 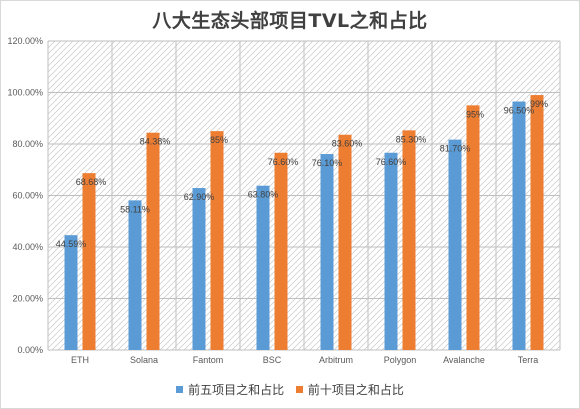 What do you see at coordinates (528, 360) in the screenshot?
I see `x-tick-label: Terra` at bounding box center [528, 360].